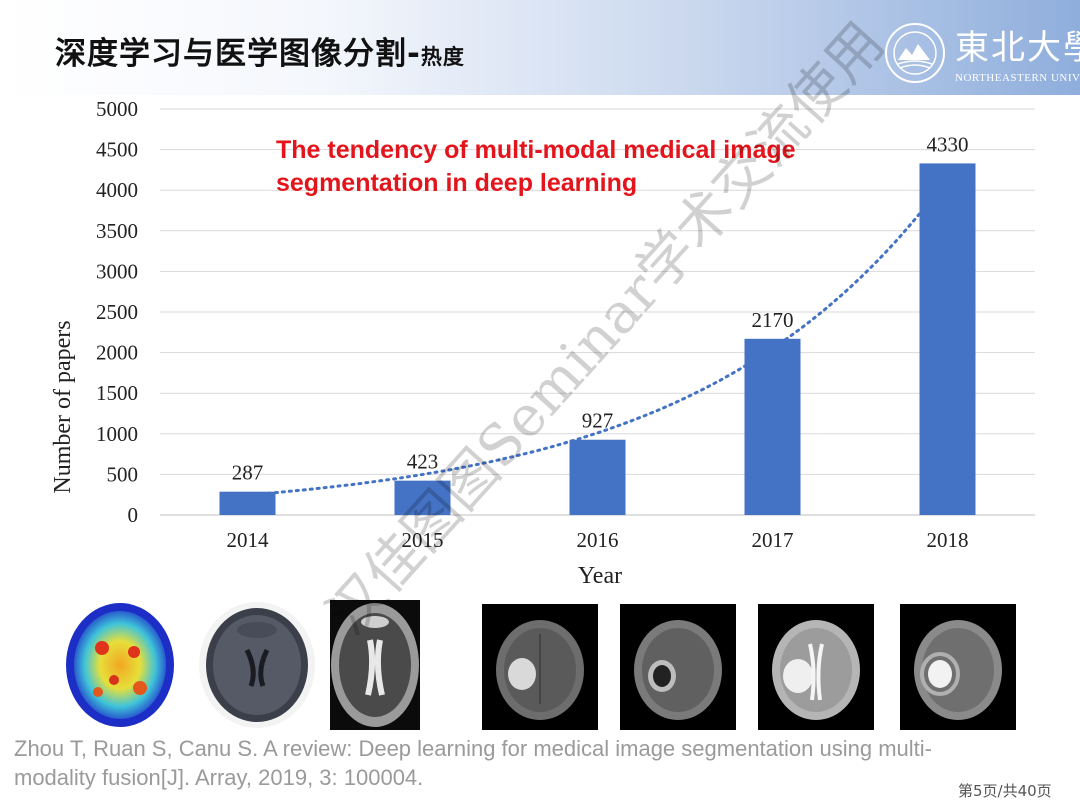  Describe the element at coordinates (948, 144) in the screenshot. I see `data-label: 4330` at that location.